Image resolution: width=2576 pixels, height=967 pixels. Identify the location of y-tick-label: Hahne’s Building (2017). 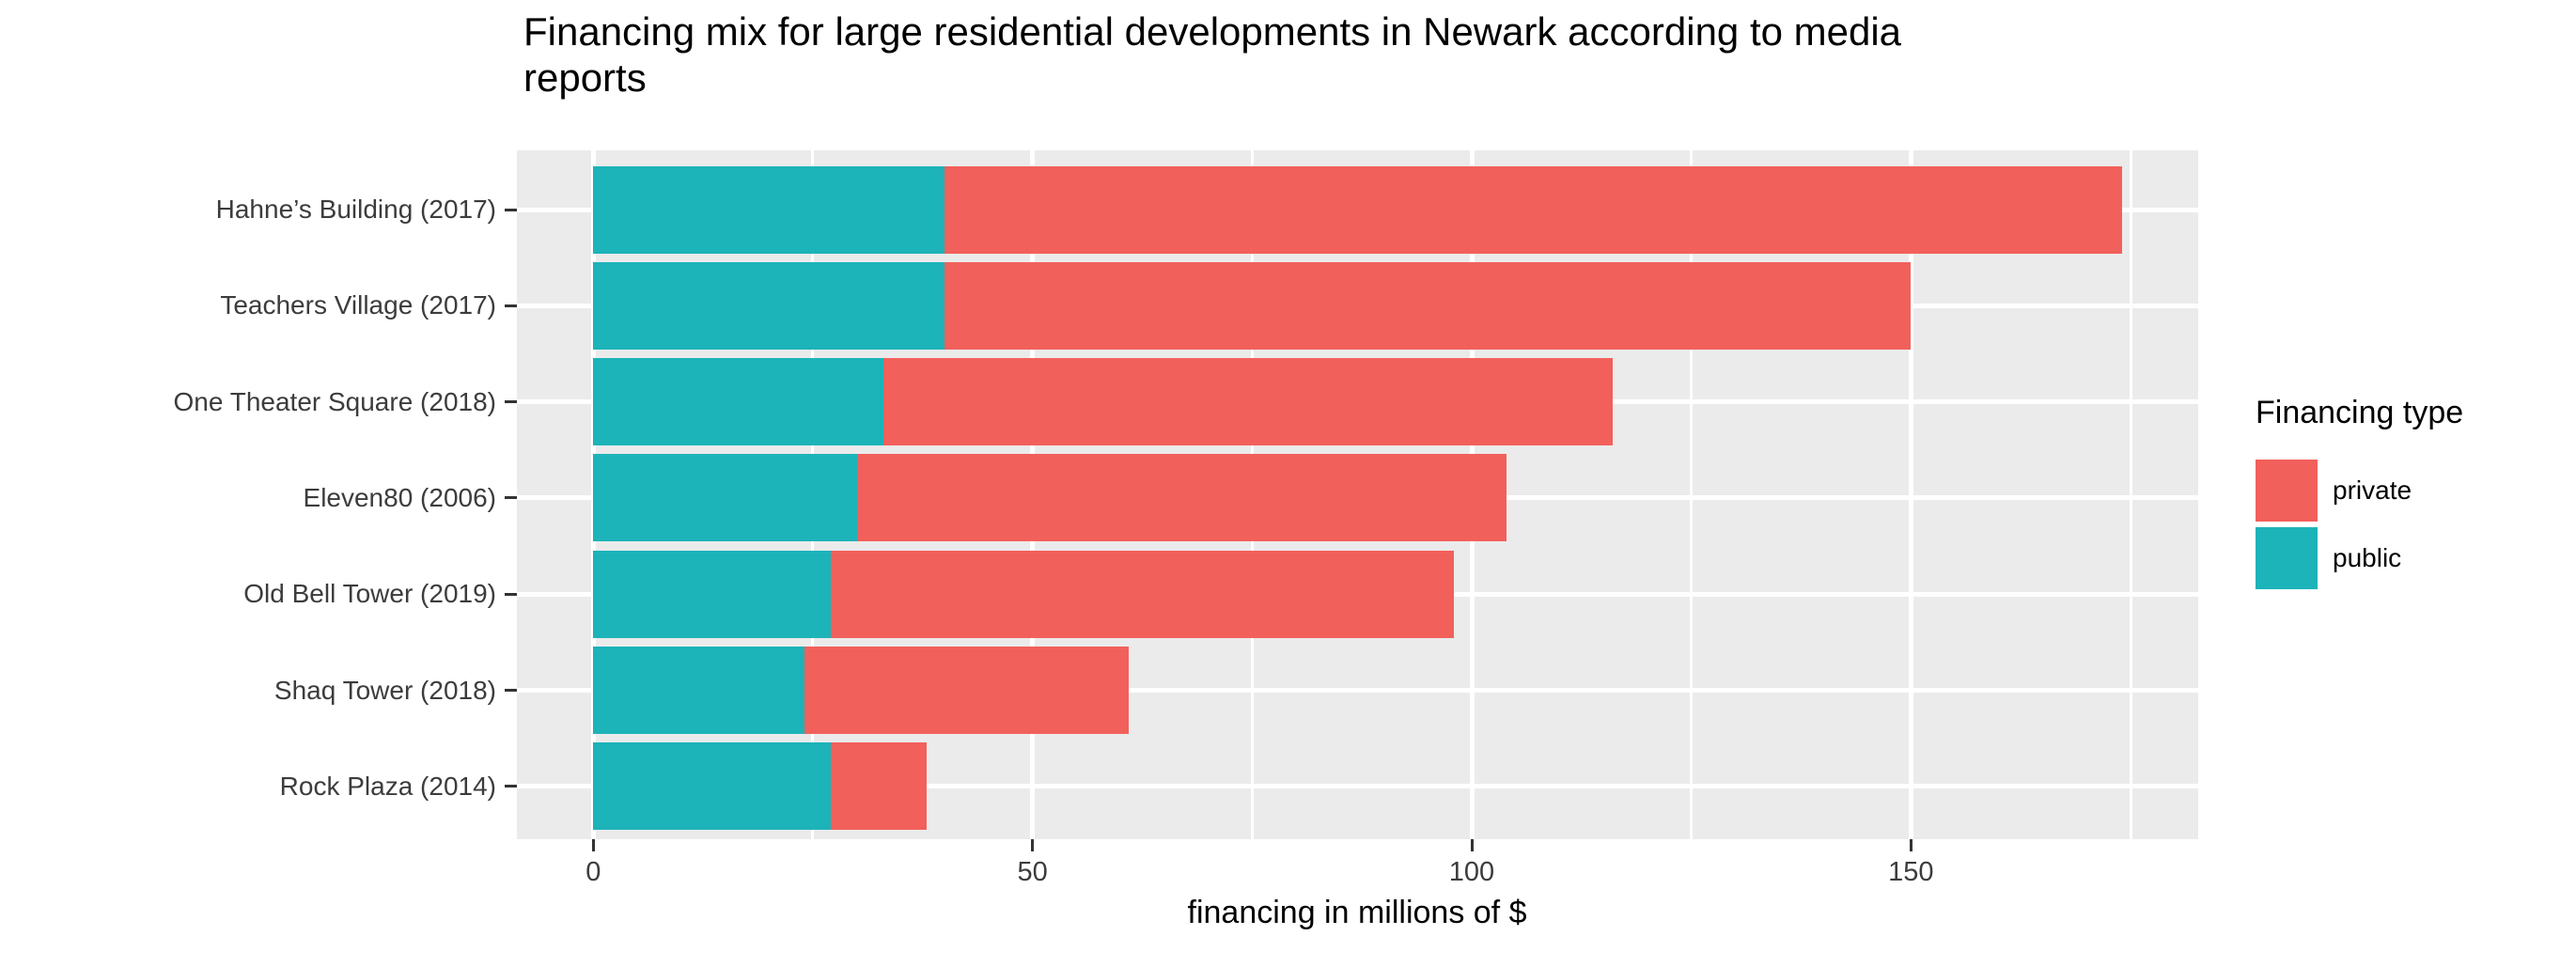
(355, 209).